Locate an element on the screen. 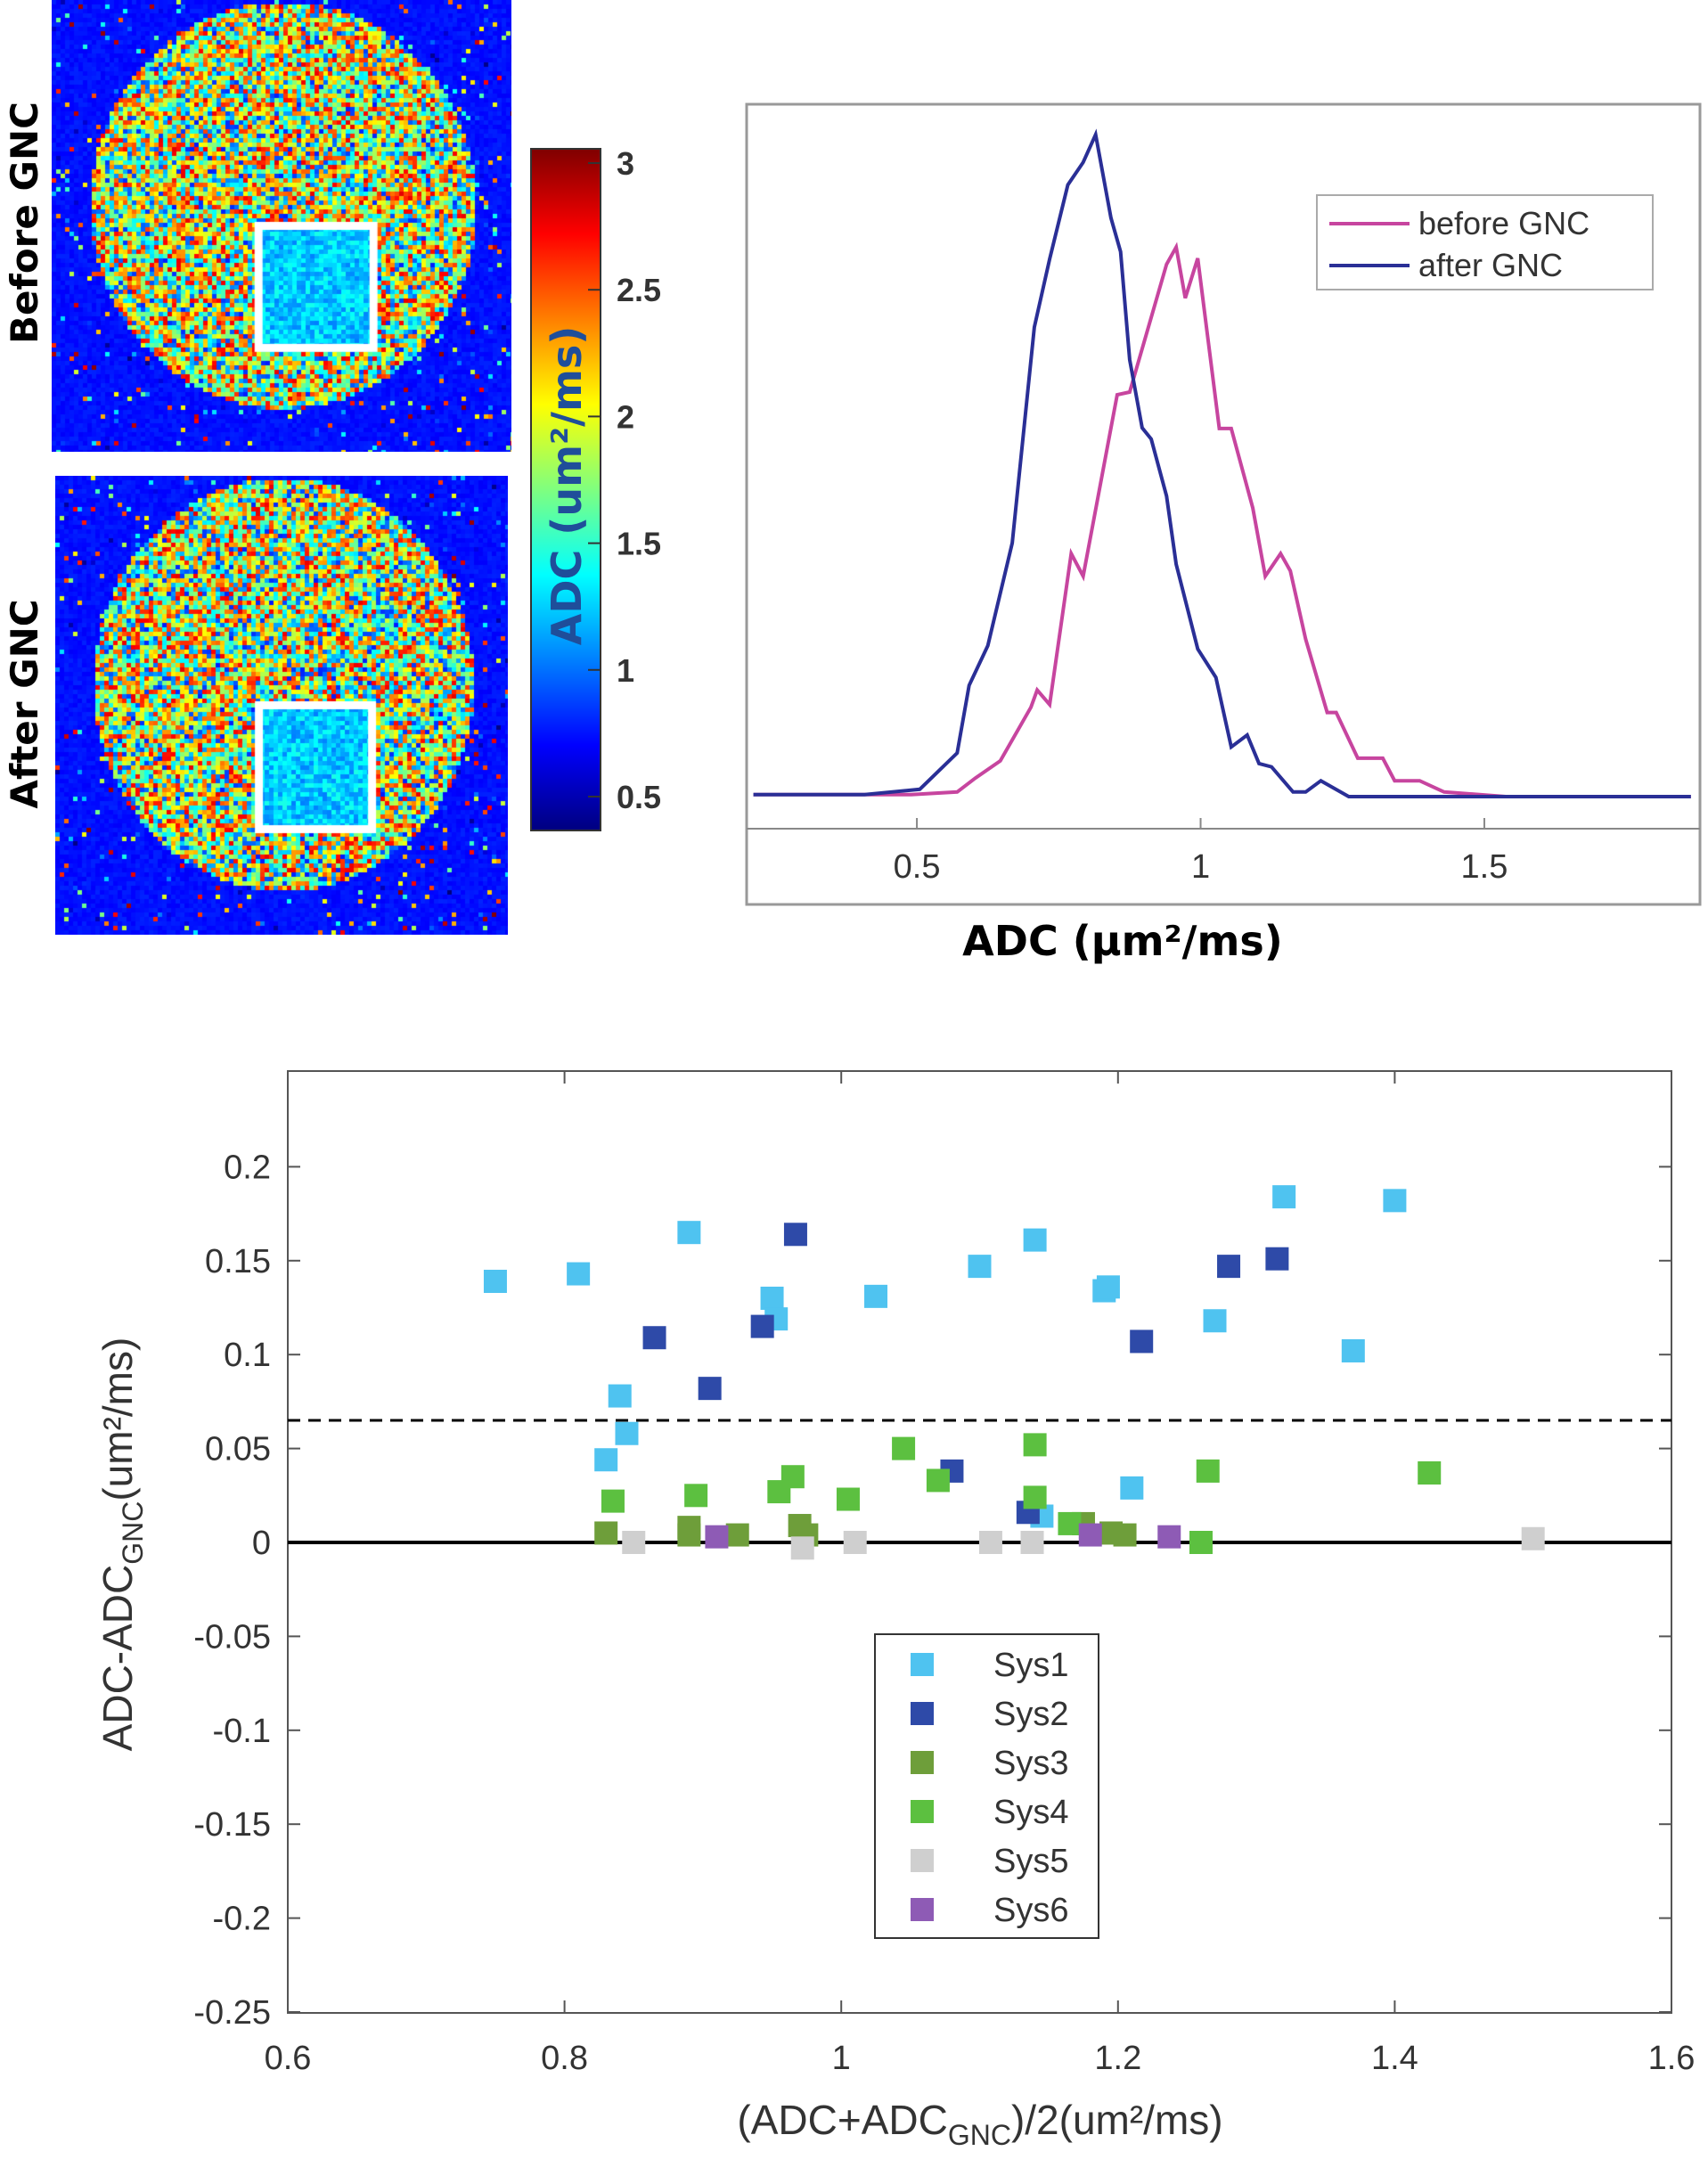 This screenshot has width=1708, height=2184. colorbar: ADC (um²/ms) 0.5 1 1.5 2 2.5 3 is located at coordinates (595, 488).